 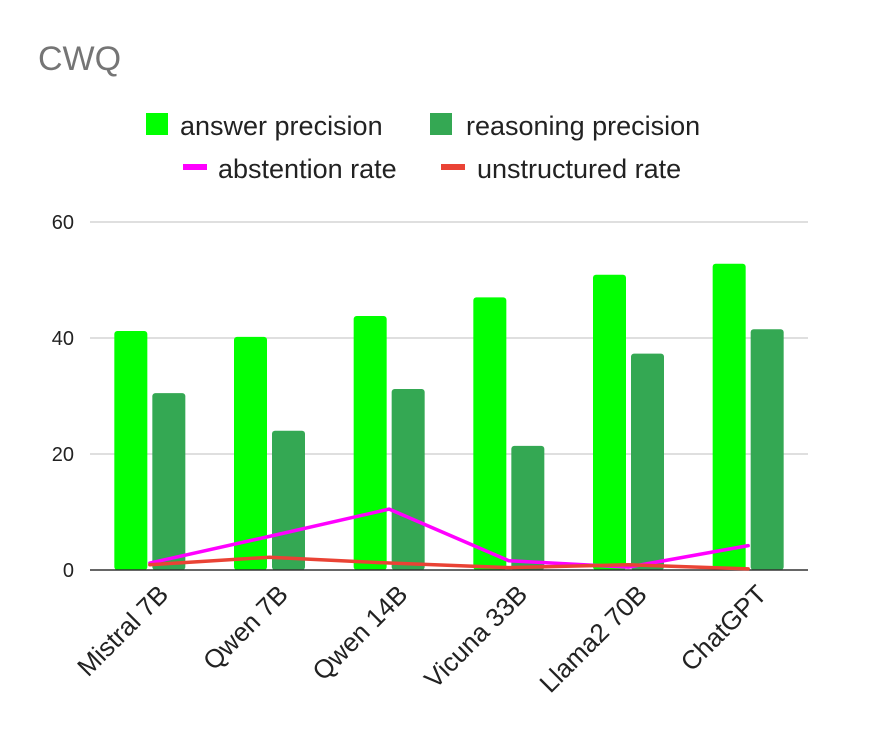 What do you see at coordinates (281, 126) in the screenshot?
I see `legend-label-answer-precision: answer precision` at bounding box center [281, 126].